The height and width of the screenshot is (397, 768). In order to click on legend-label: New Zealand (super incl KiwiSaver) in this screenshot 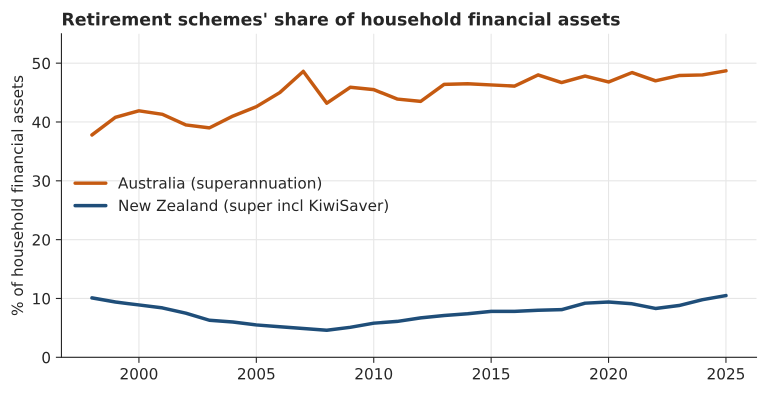, I will do `click(253, 206)`.